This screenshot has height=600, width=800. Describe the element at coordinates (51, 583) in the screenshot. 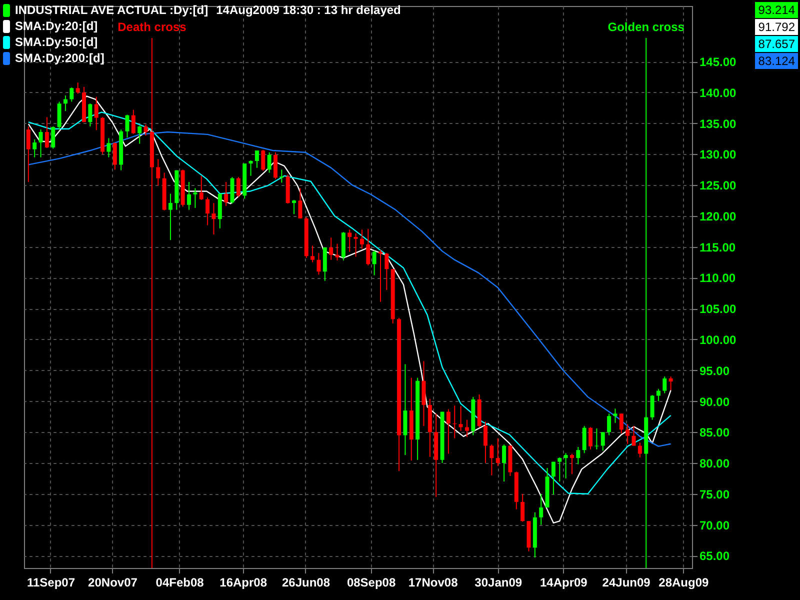

I see `x-tick-label: 11Sep07` at that location.